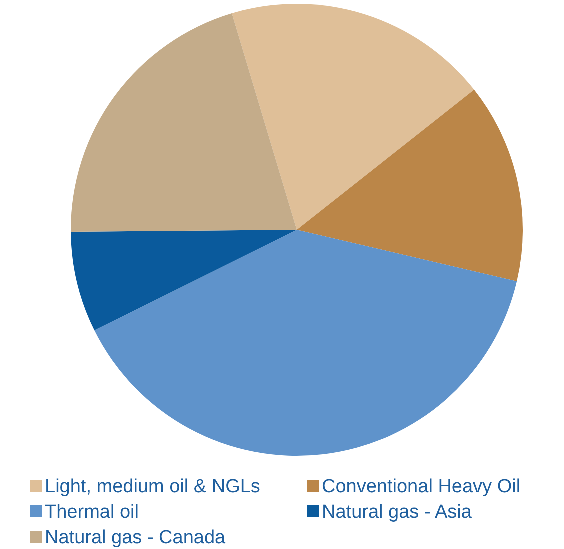 This screenshot has width=564, height=549. Describe the element at coordinates (152, 487) in the screenshot. I see `legend-label: Light, medium oil & NGLs` at that location.